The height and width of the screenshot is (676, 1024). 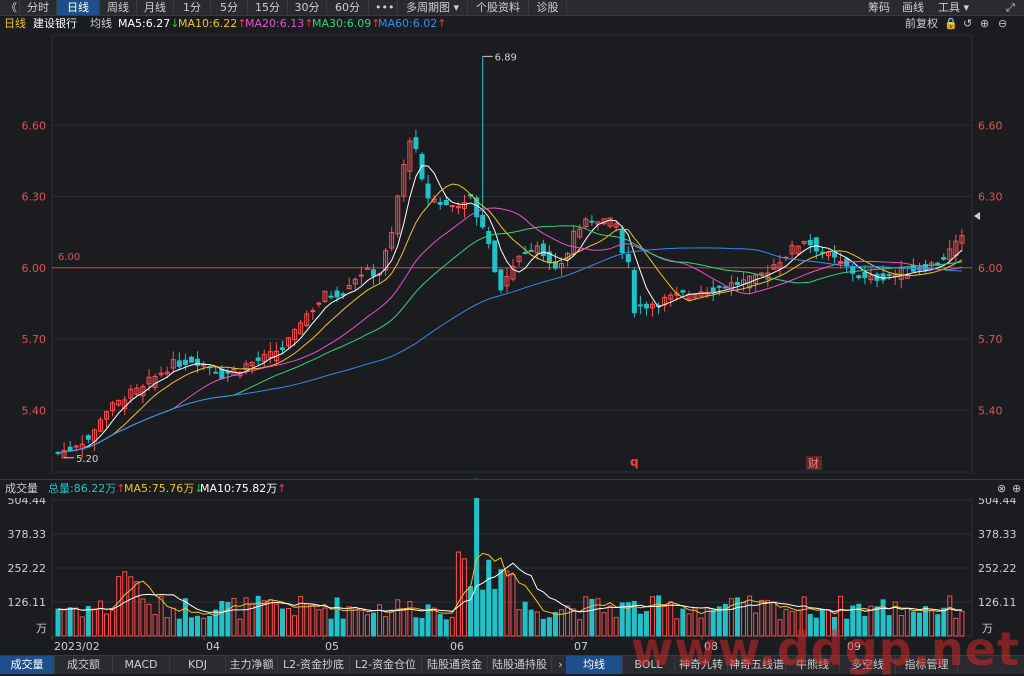 I want to click on undo-icon: ↺, so click(x=968, y=23).